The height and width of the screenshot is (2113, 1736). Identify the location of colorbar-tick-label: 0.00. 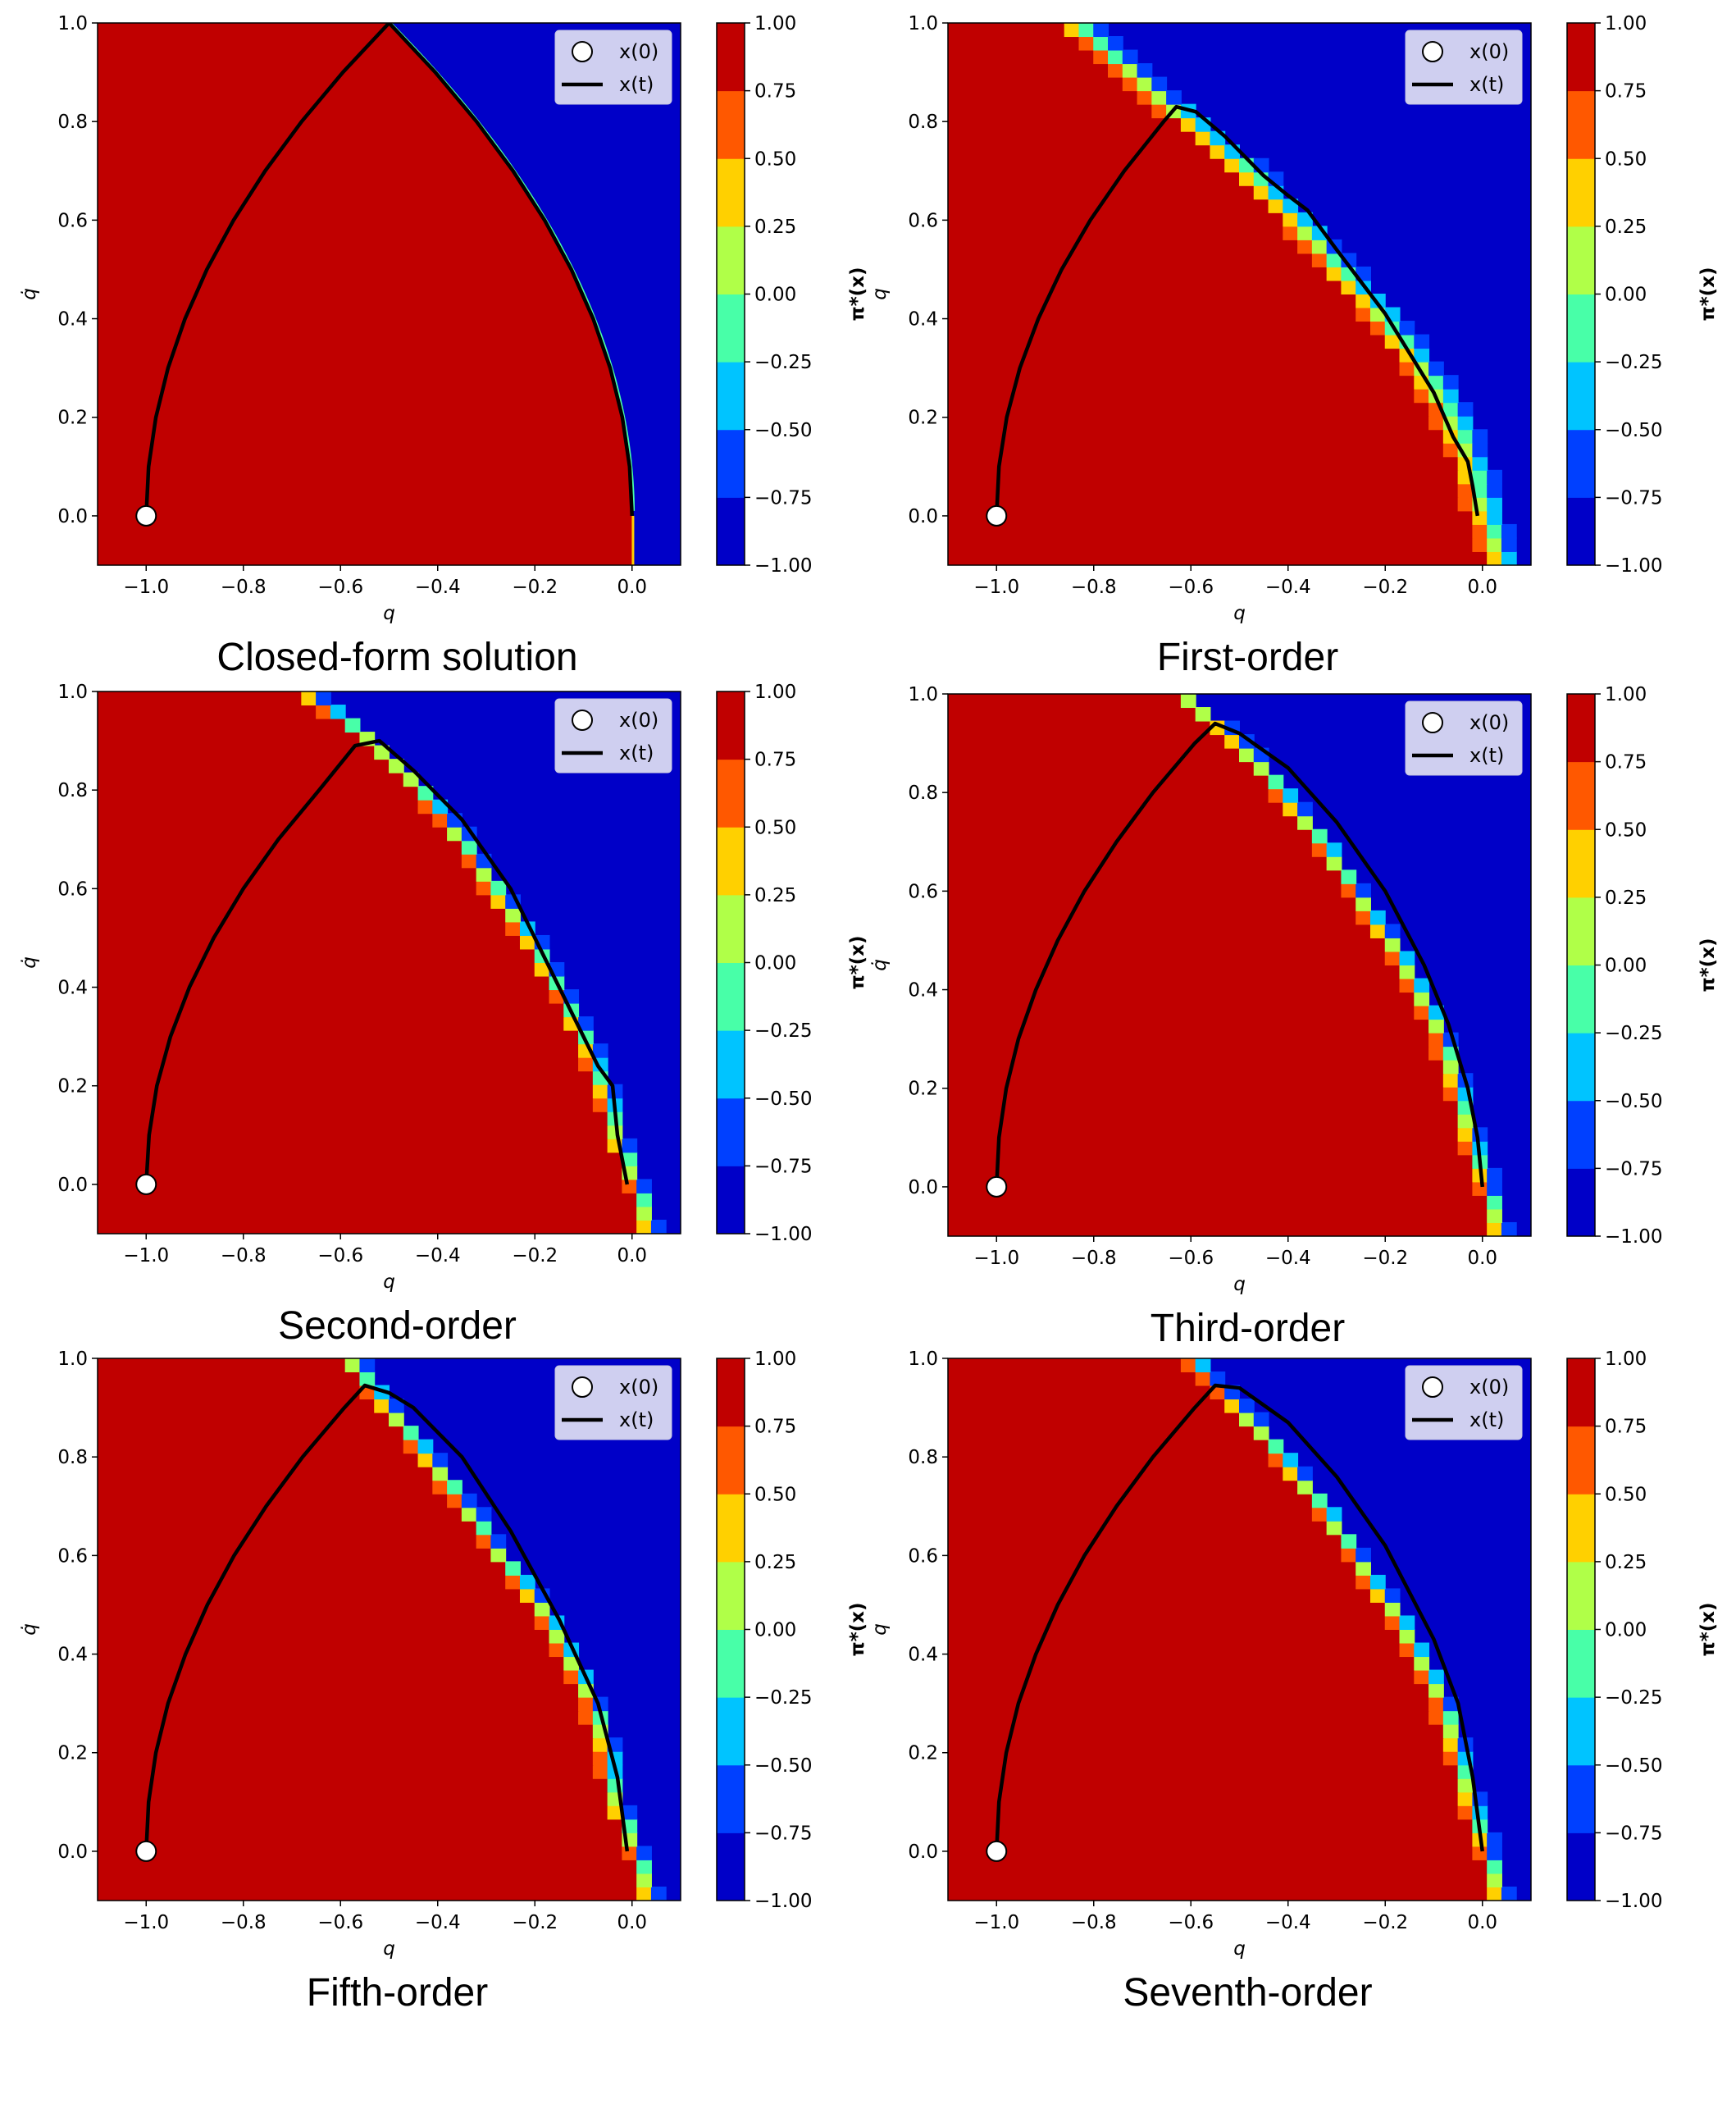
(1626, 966).